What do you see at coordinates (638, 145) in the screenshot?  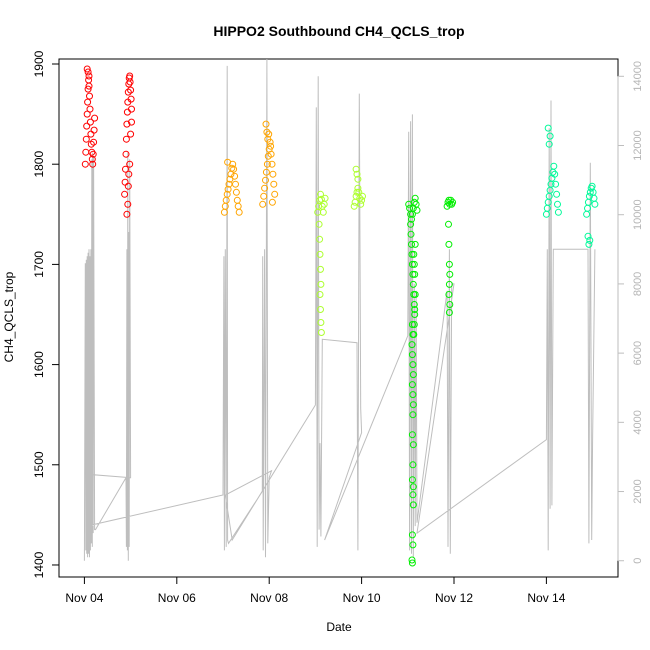 I see `y2-tick-label: 12000` at bounding box center [638, 145].